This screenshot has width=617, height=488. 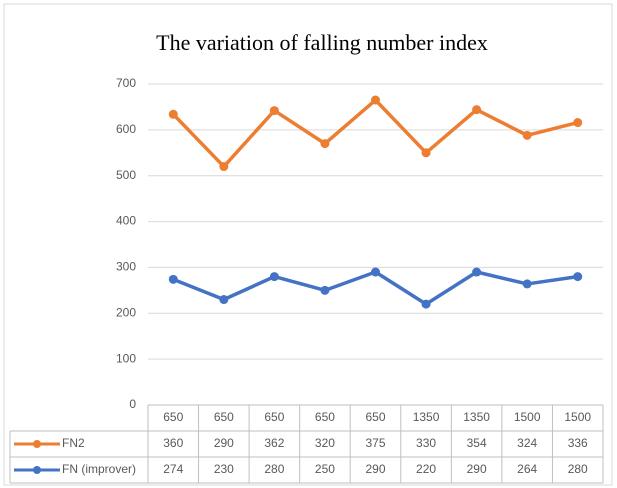 I want to click on y-tick-label: 600, so click(x=126, y=129).